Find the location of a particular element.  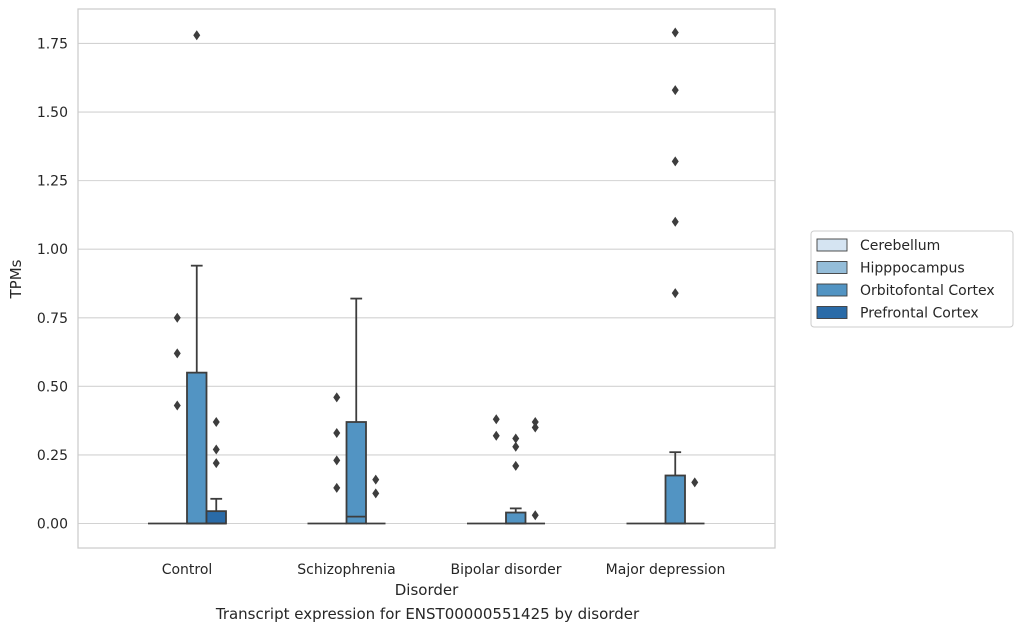

y-tick-label: 0.25 is located at coordinates (52, 456).